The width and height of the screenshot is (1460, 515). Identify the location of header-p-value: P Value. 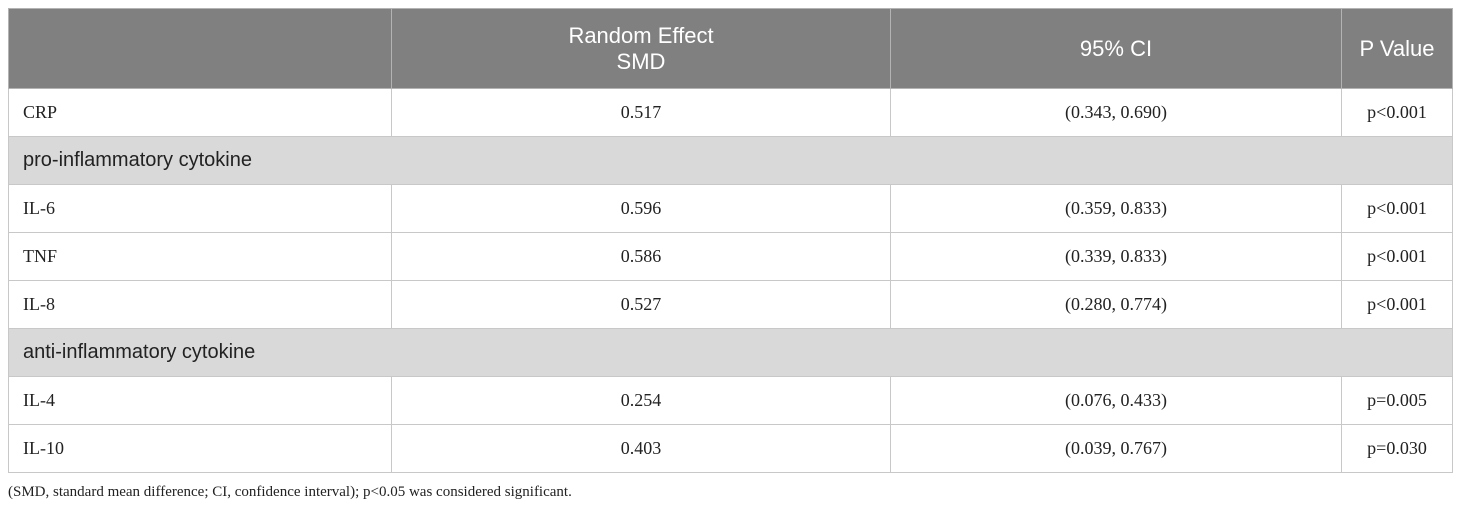
(1397, 48).